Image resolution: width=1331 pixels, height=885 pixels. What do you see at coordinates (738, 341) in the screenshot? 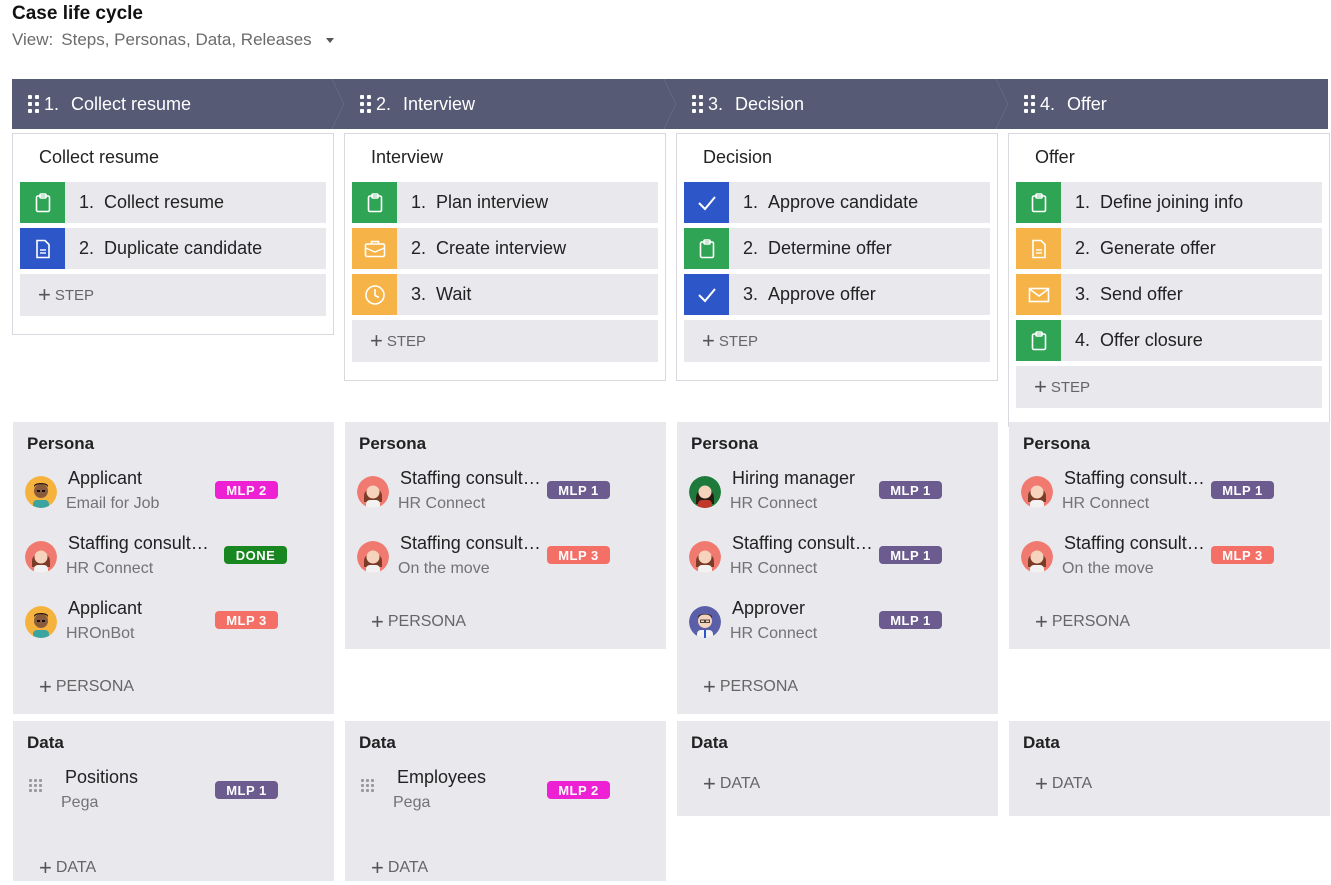
I see `add-step-label: STEP` at bounding box center [738, 341].